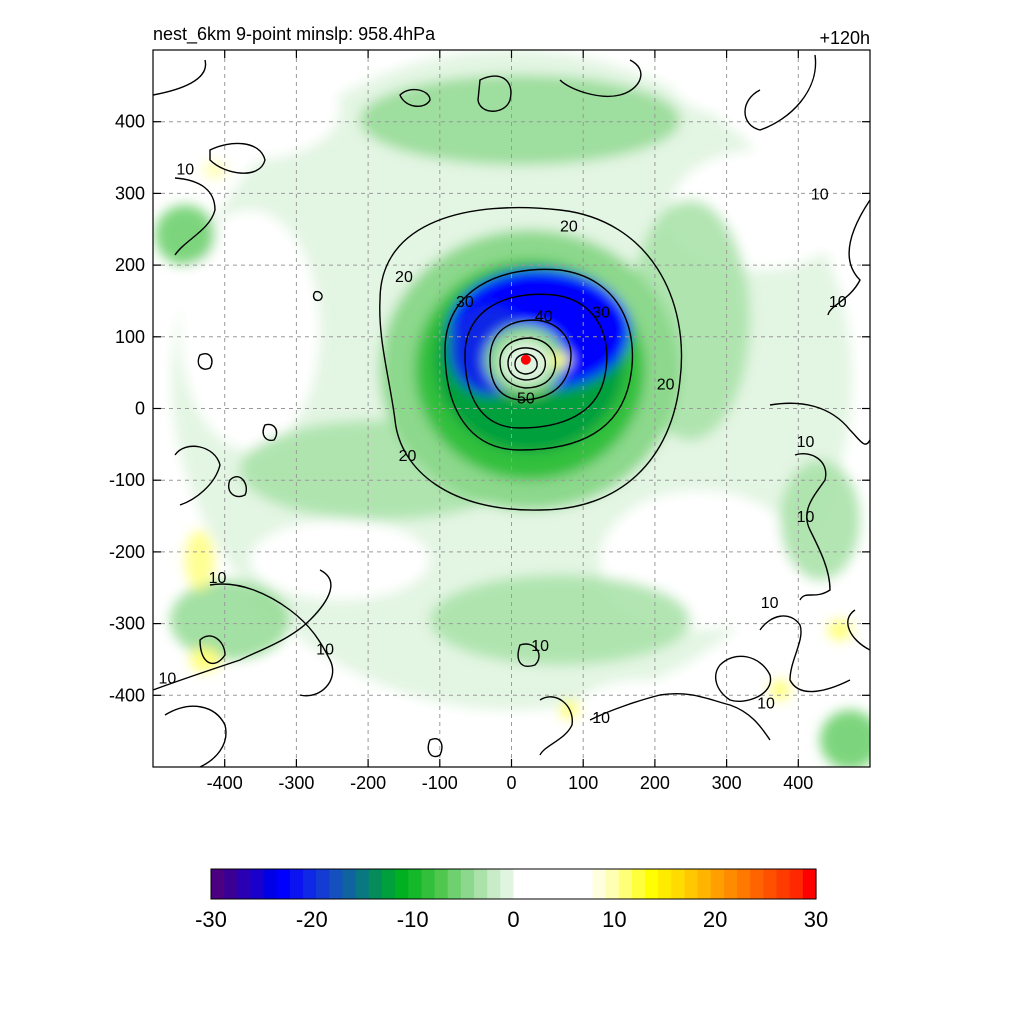  I want to click on x-tick-label: -300, so click(296, 783).